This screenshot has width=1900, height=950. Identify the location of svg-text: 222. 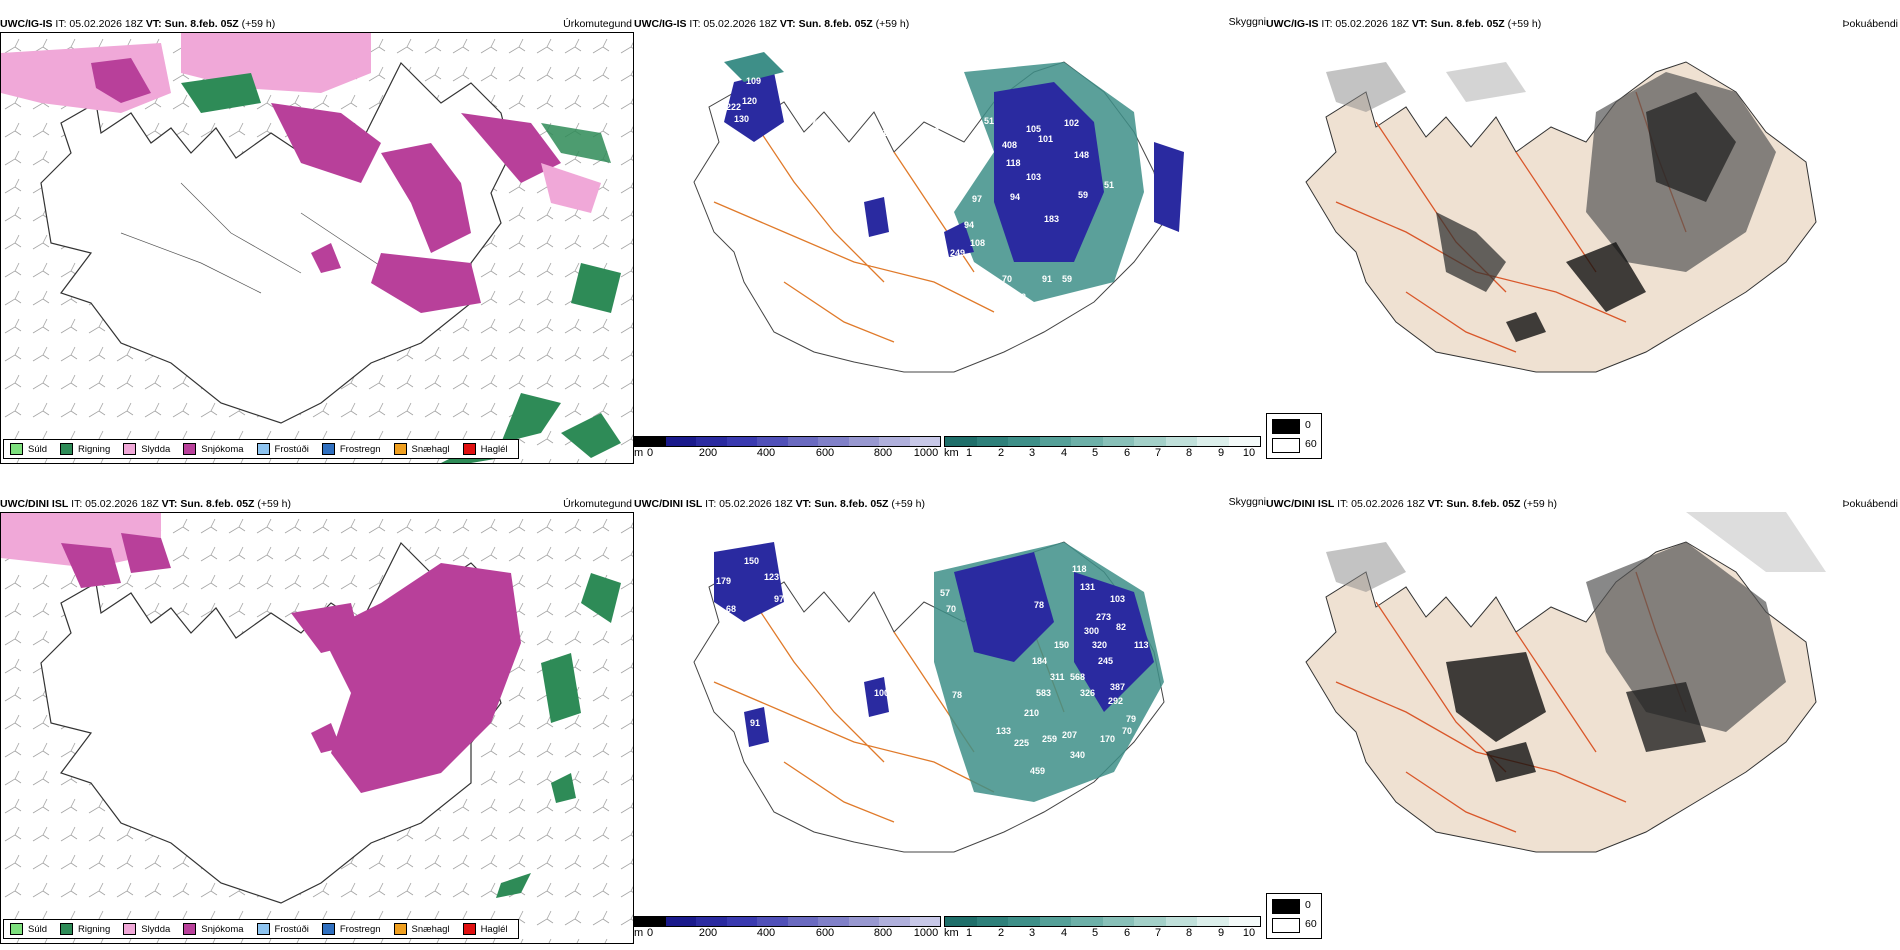
(733, 107).